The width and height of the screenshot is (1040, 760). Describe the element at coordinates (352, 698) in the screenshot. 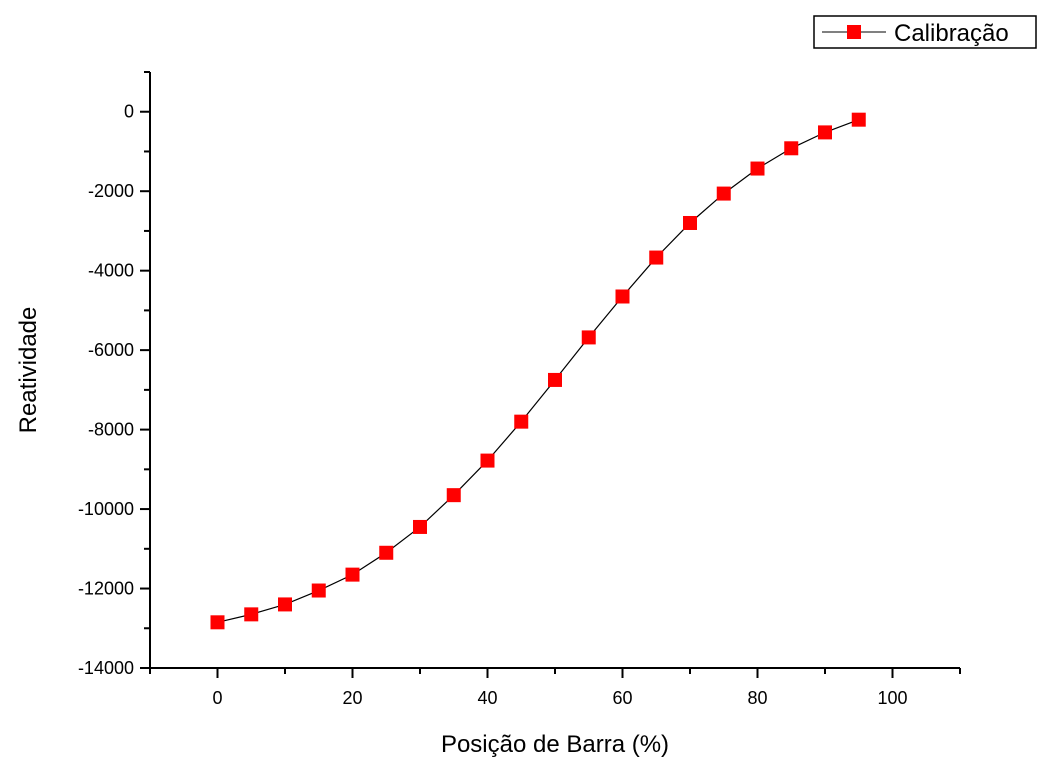

I see `x-tick-label: 20` at that location.